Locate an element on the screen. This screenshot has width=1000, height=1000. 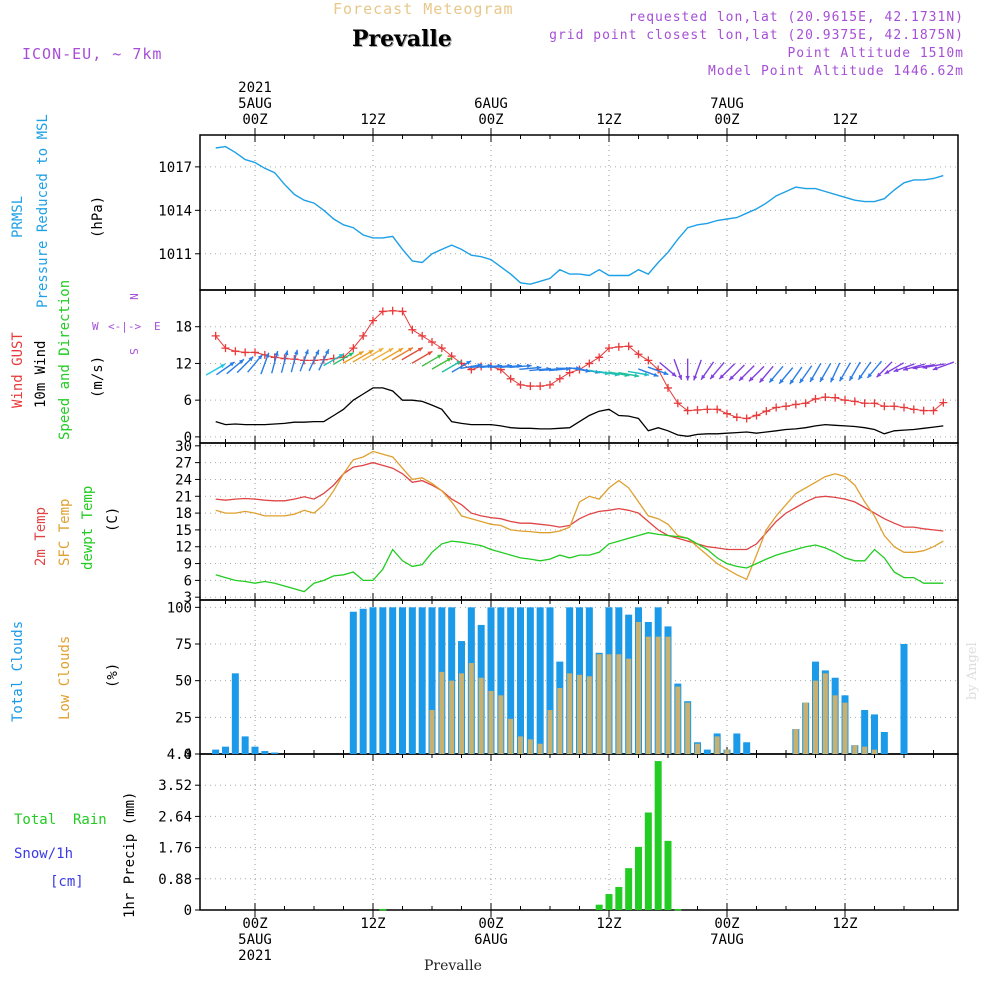
y-tick-label: 1014 is located at coordinates (175, 211).